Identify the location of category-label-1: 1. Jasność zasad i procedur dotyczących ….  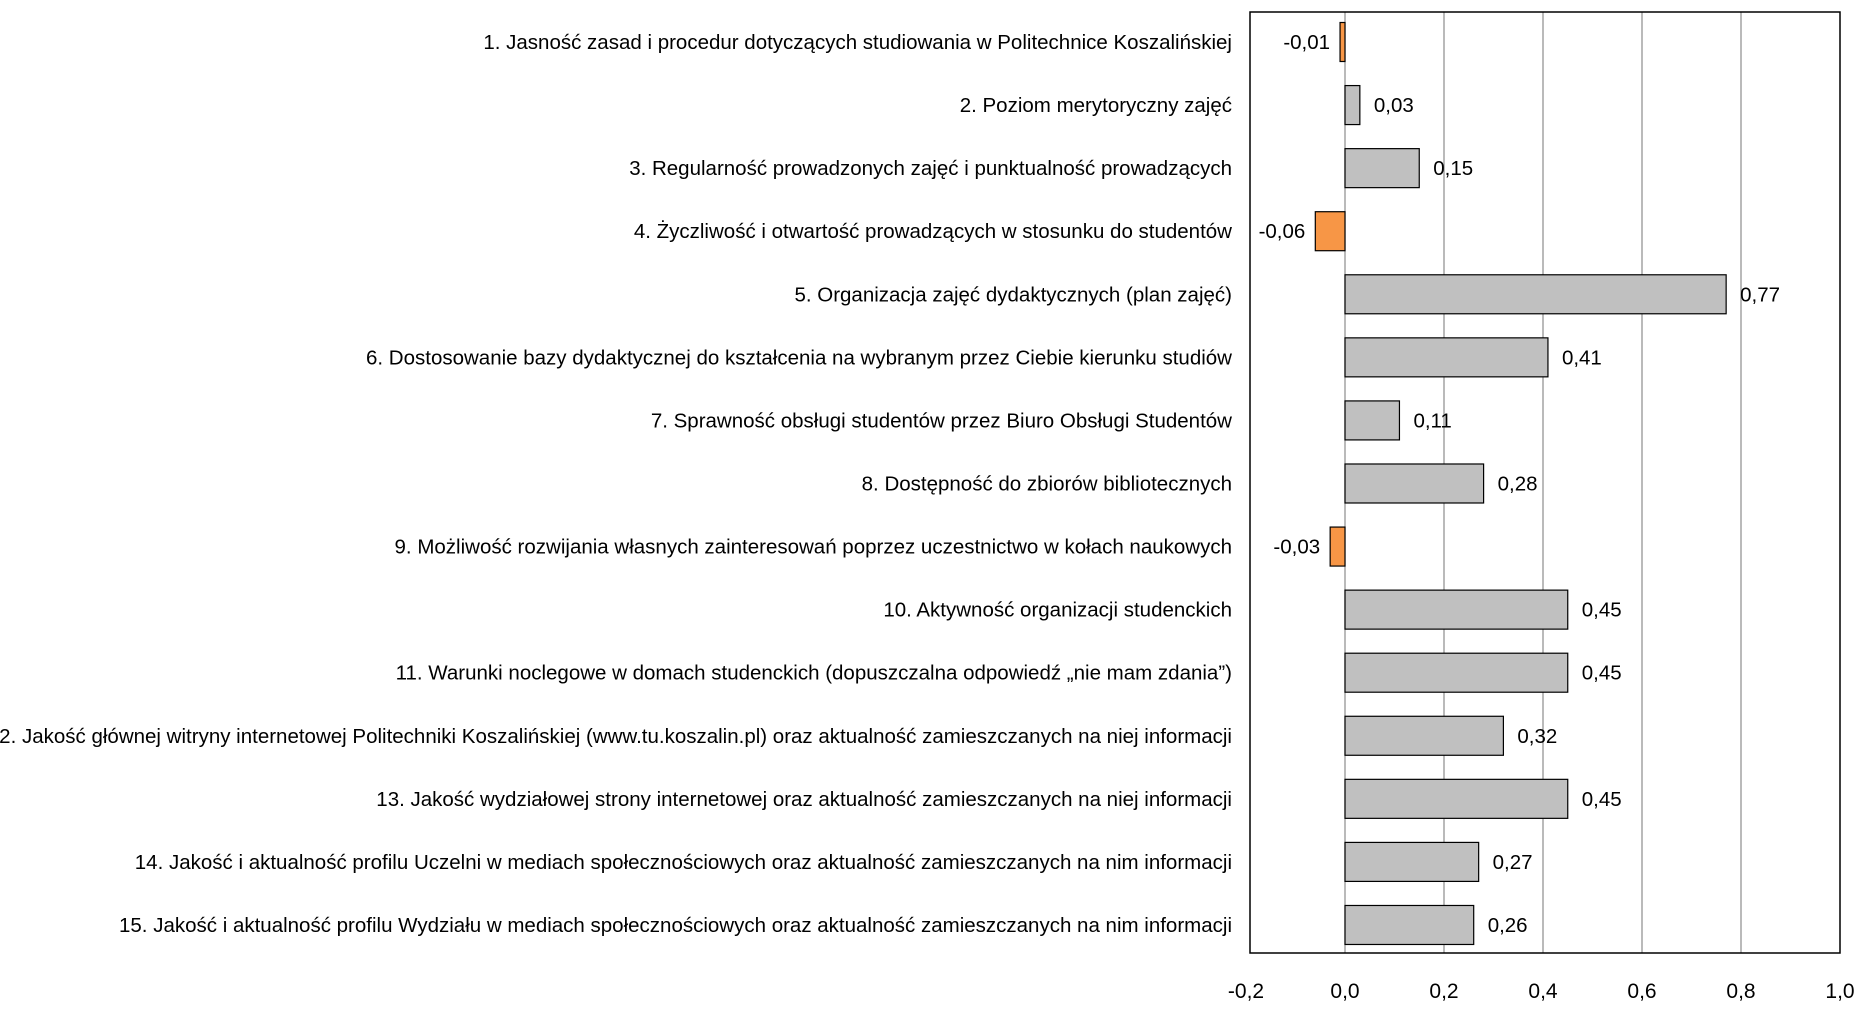
(857, 42).